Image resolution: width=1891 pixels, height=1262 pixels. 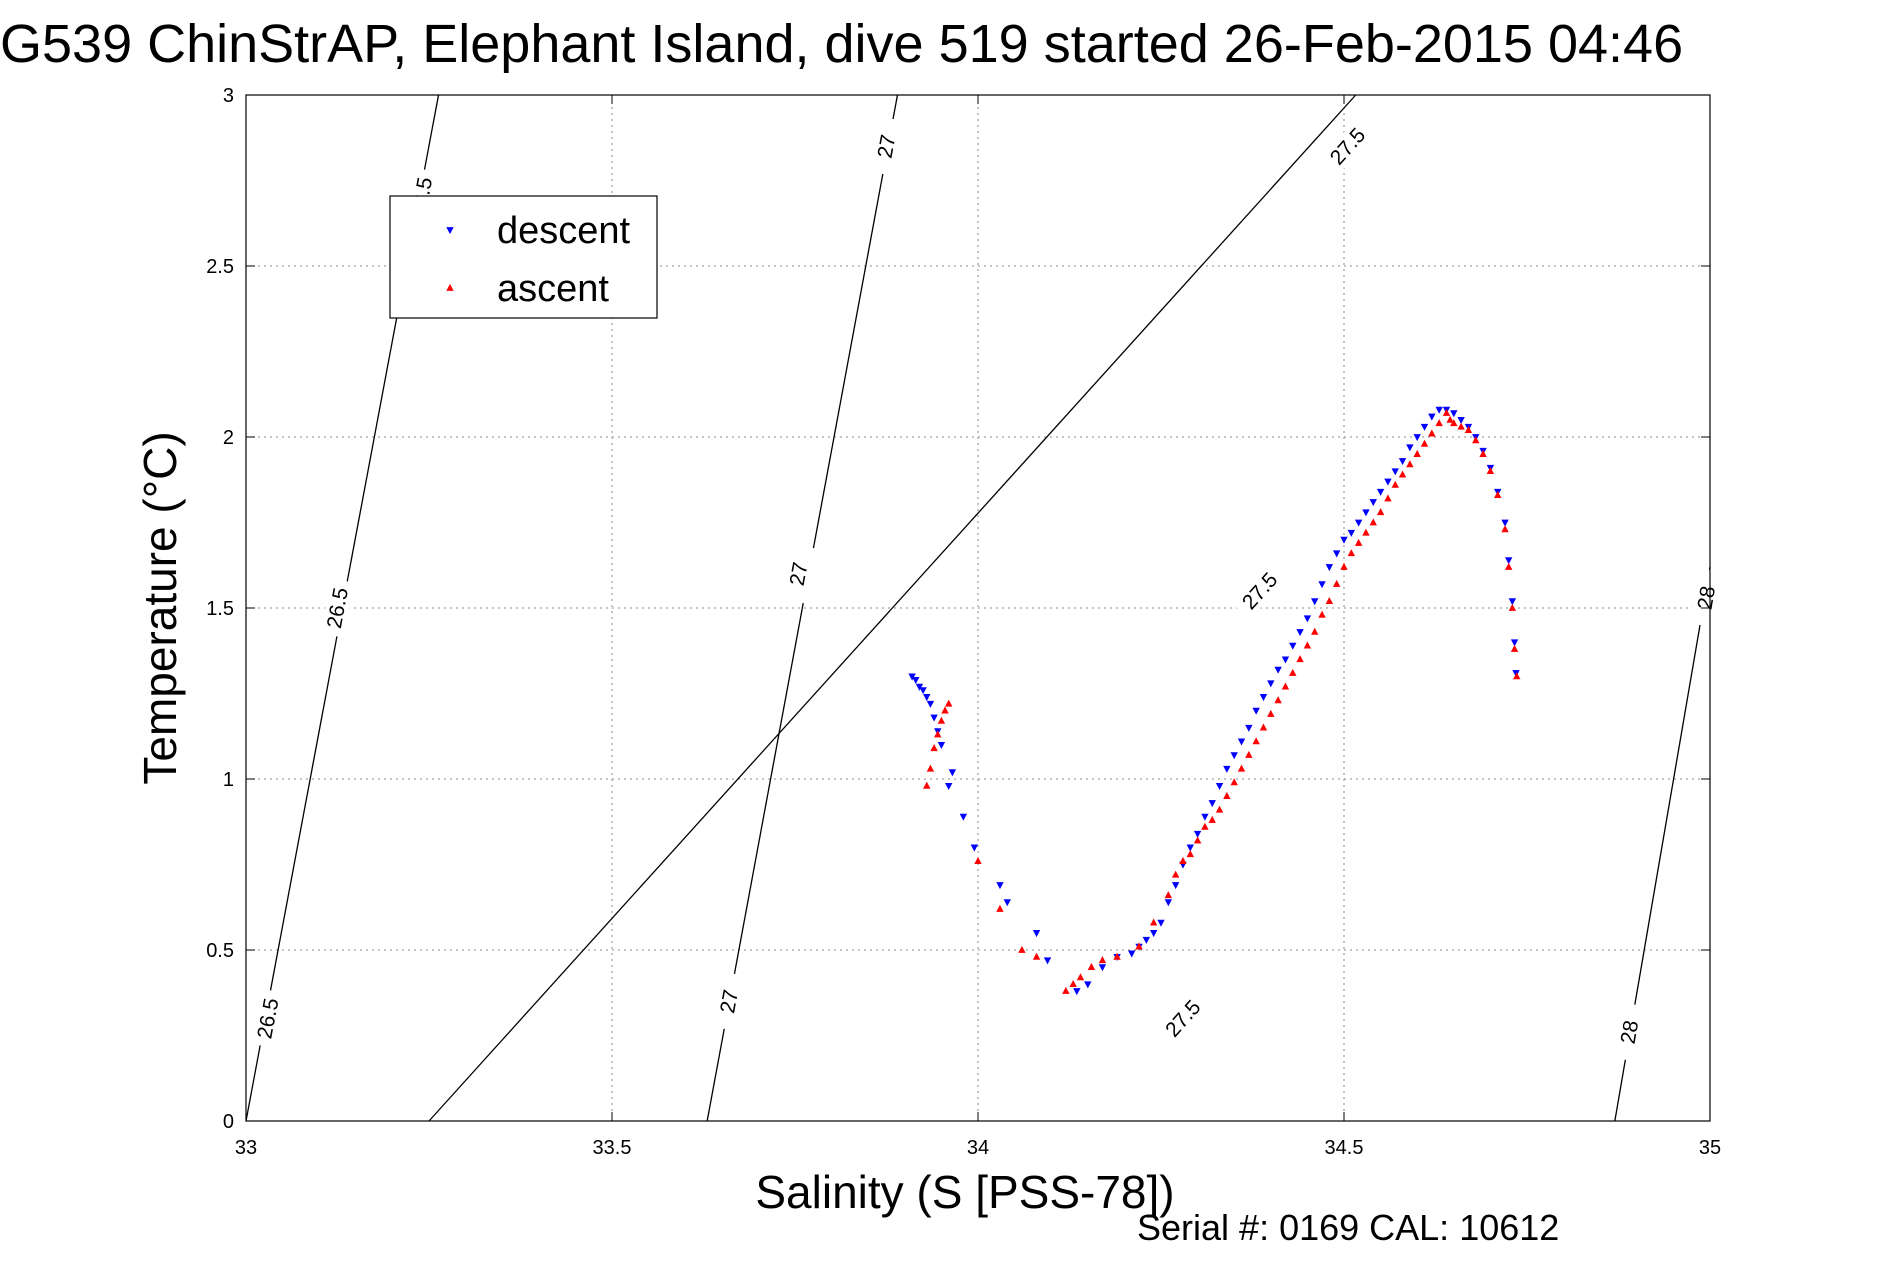 I want to click on x-tick-label: 35, so click(x=1710, y=1148).